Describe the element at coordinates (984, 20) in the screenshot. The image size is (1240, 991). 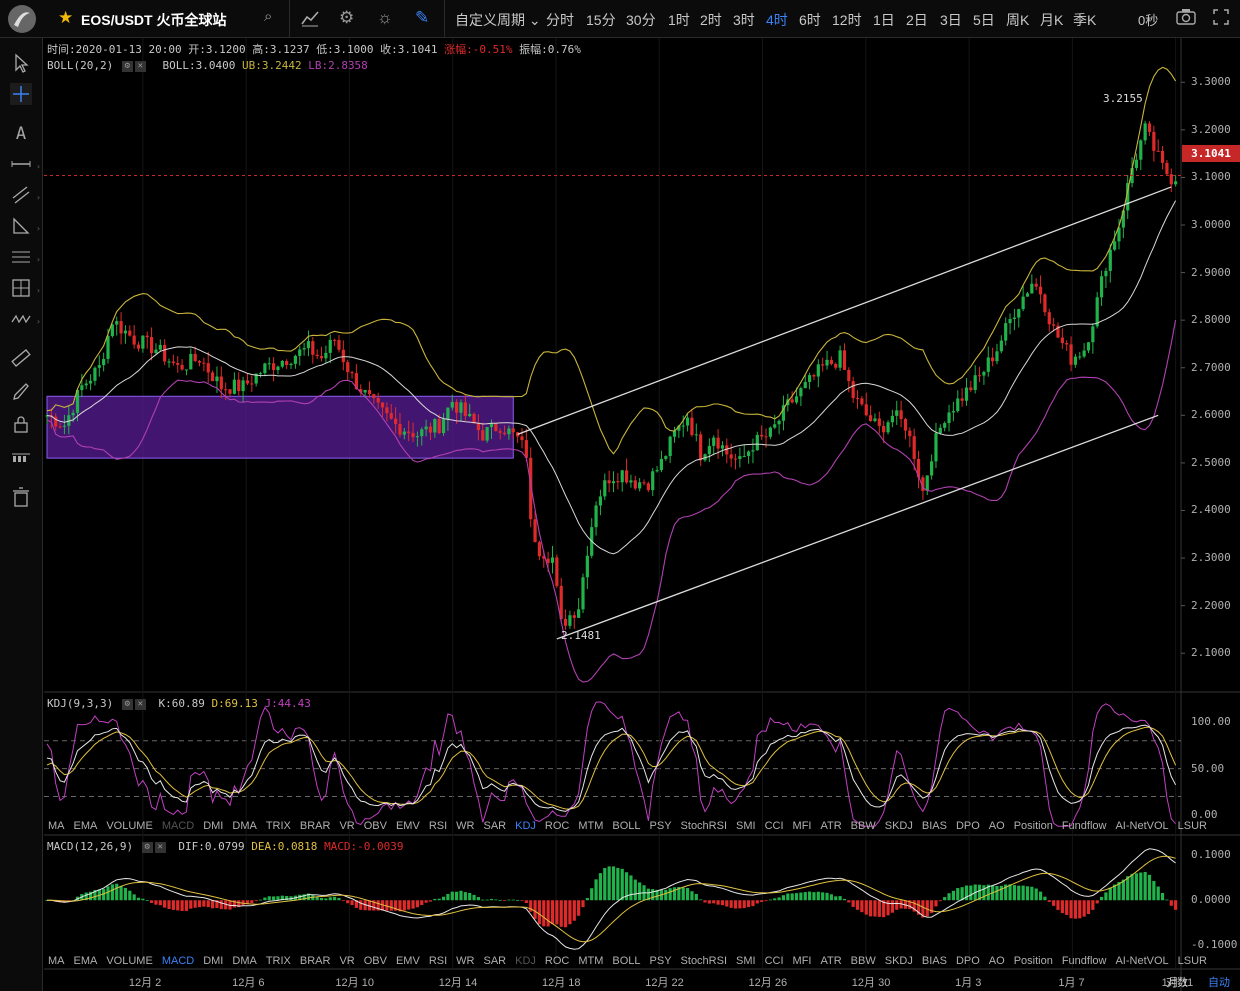
I see `period-tab: 5日` at that location.